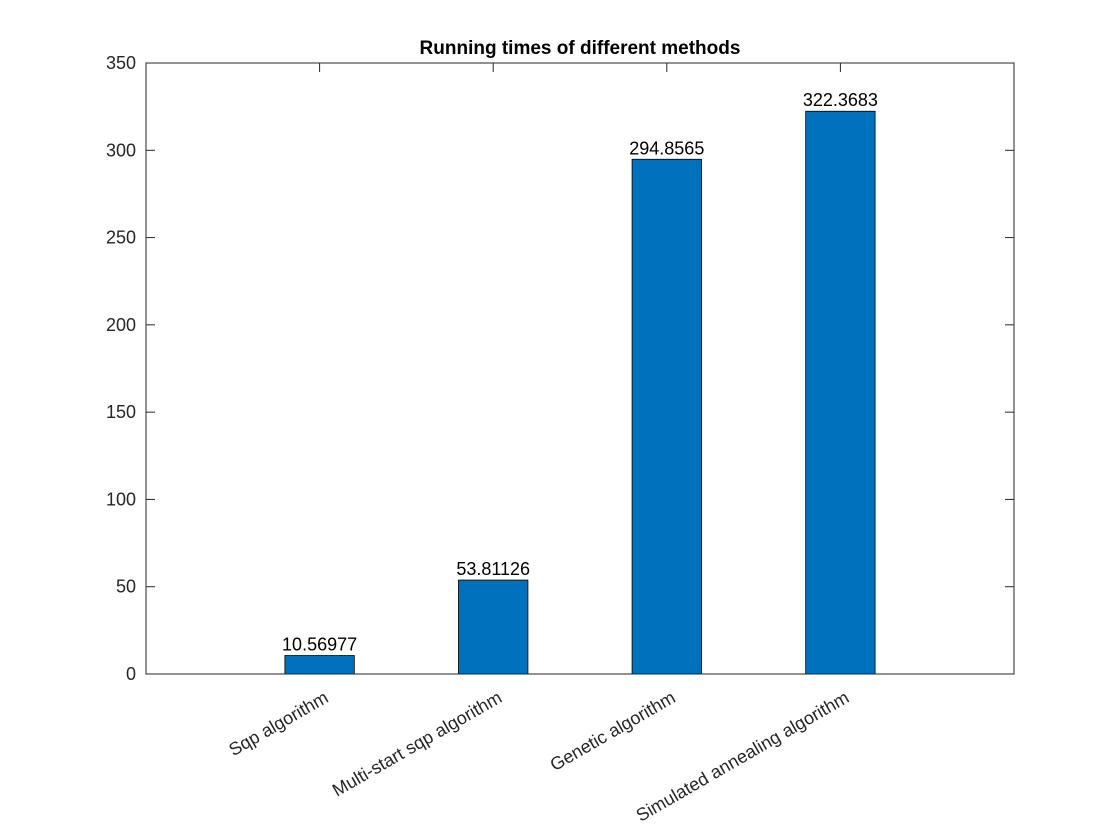 Image resolution: width=1120 pixels, height=840 pixels. I want to click on data-label: 322.3683, so click(840, 100).